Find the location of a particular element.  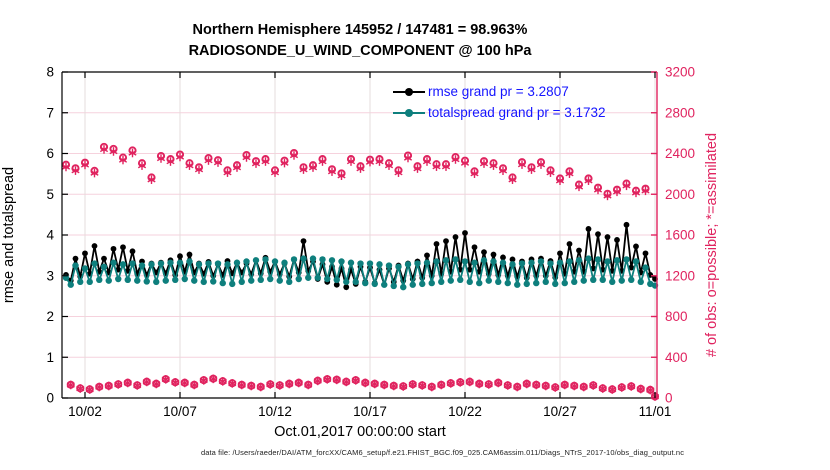

x-axis-label: Oct.01,2017 00:00:00 start is located at coordinates (360, 432).